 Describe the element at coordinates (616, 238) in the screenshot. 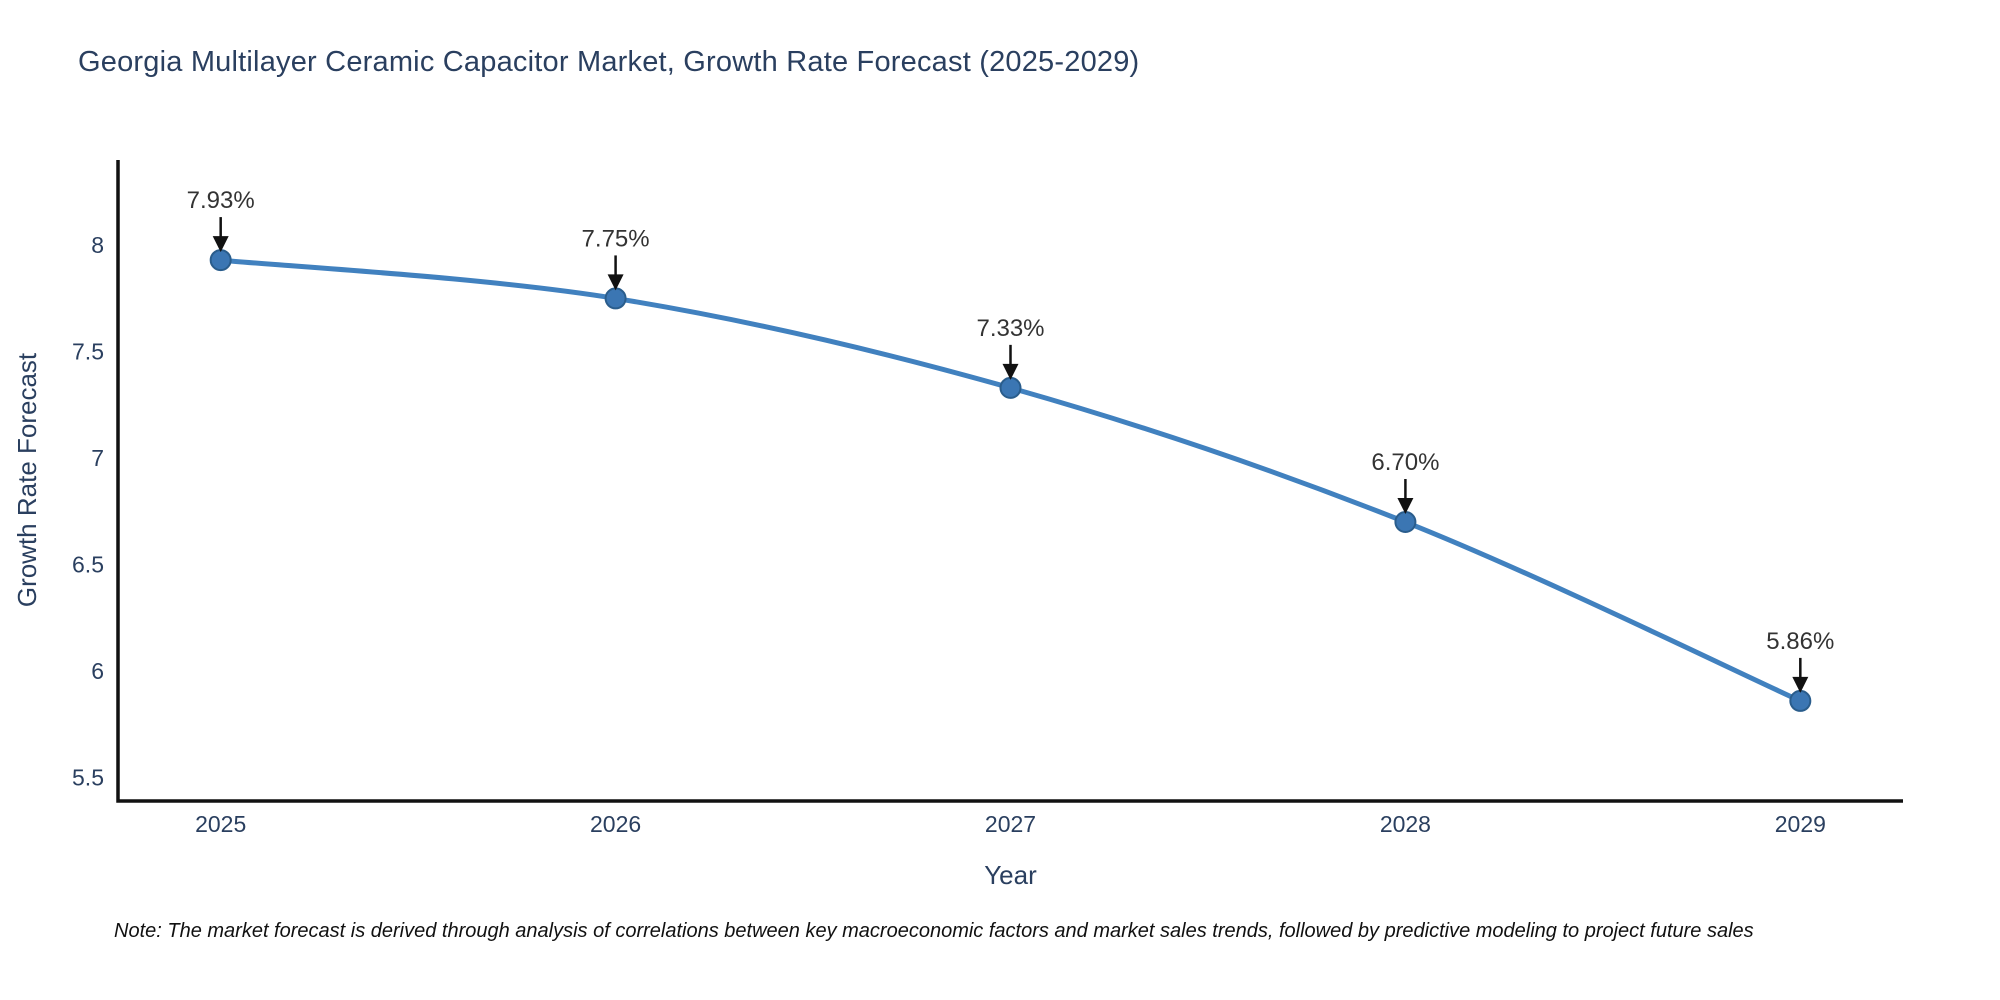

I see `point-annotation: 7.75%` at that location.